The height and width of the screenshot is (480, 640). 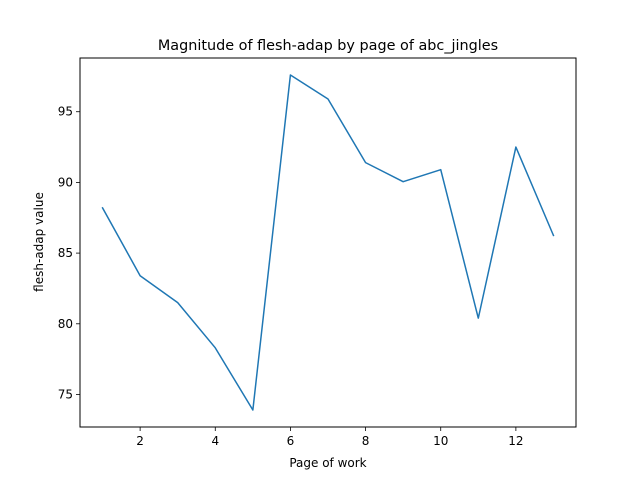 What do you see at coordinates (327, 463) in the screenshot?
I see `x-axis-title: Page of work` at bounding box center [327, 463].